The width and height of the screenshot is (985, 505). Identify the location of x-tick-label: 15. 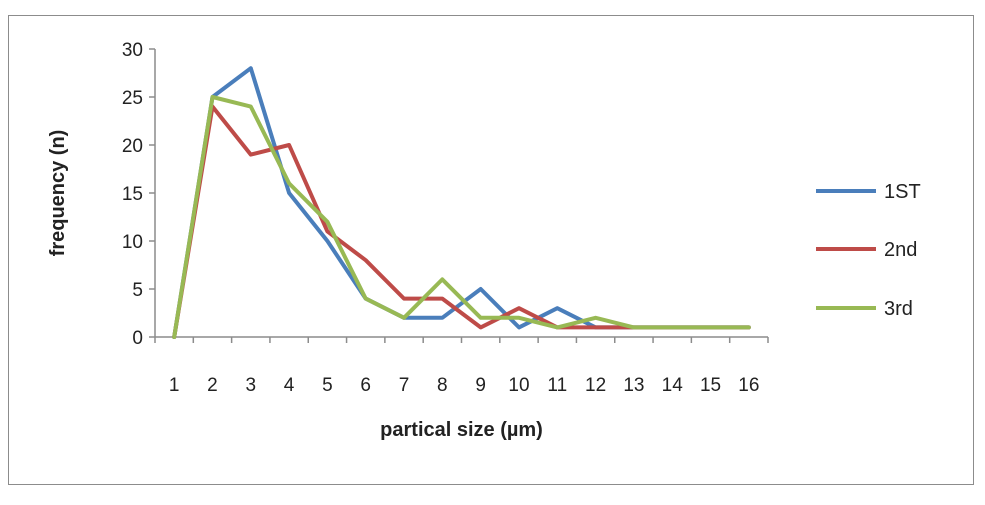
(710, 385).